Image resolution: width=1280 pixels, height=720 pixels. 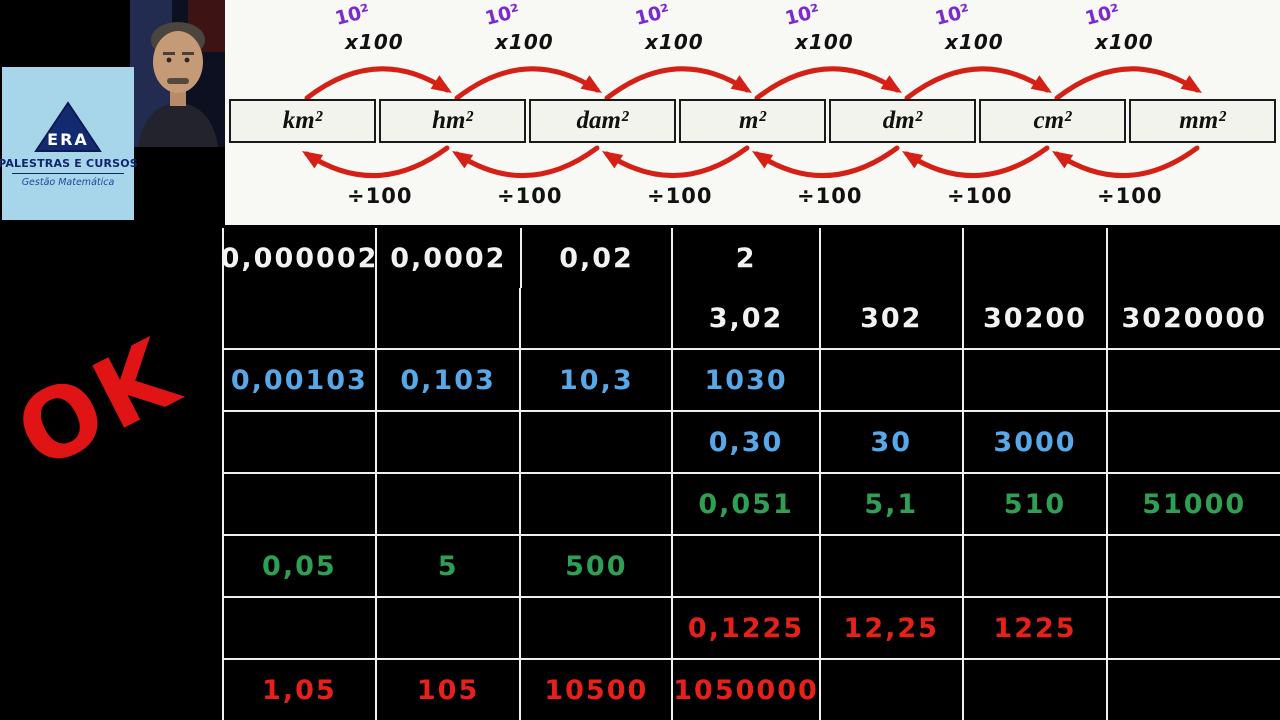 What do you see at coordinates (300, 380) in the screenshot?
I see `table-cell: 0,00103` at bounding box center [300, 380].